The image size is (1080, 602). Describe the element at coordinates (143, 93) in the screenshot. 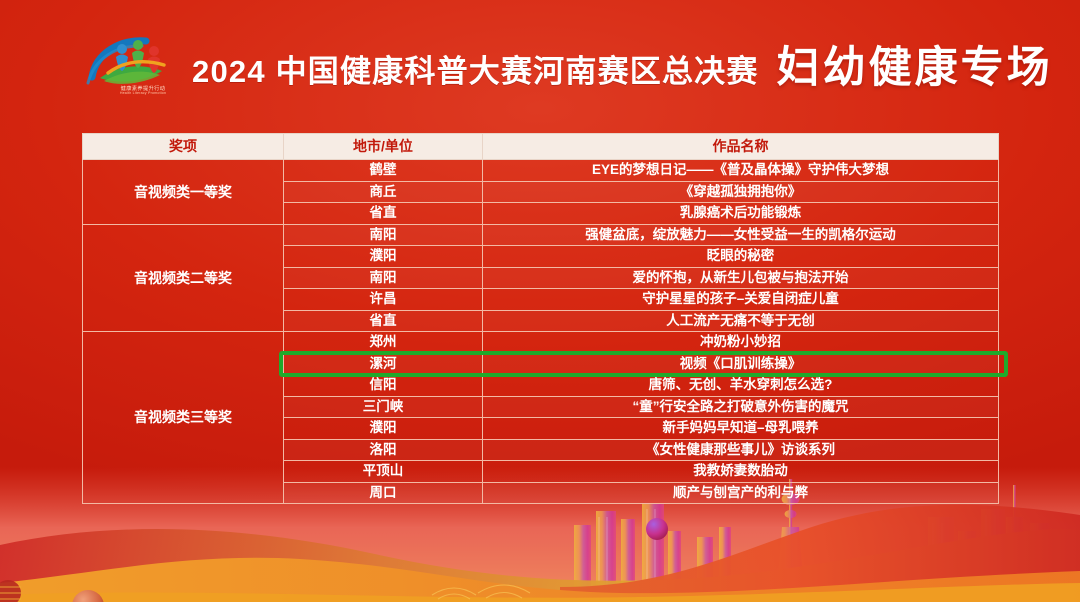

I see `logo-caption-en: Health Literacy Promotion` at that location.